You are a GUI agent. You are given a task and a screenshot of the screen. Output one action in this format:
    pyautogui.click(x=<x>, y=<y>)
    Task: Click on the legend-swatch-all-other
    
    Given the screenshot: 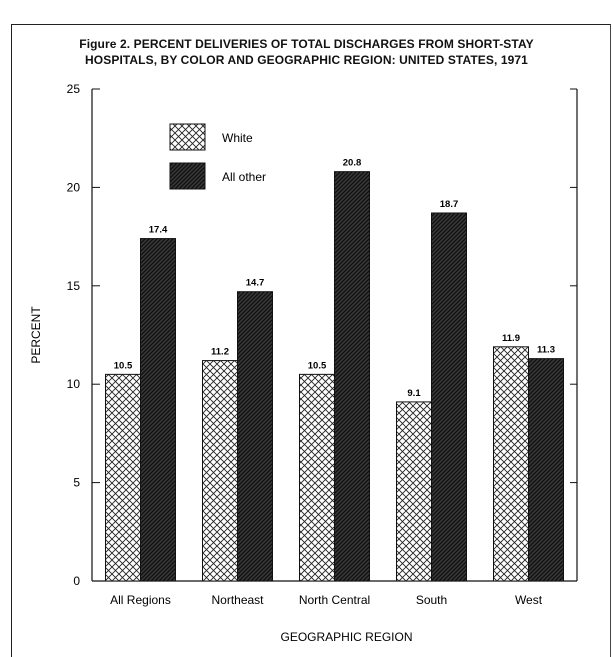 What is the action you would take?
    pyautogui.click(x=187, y=176)
    